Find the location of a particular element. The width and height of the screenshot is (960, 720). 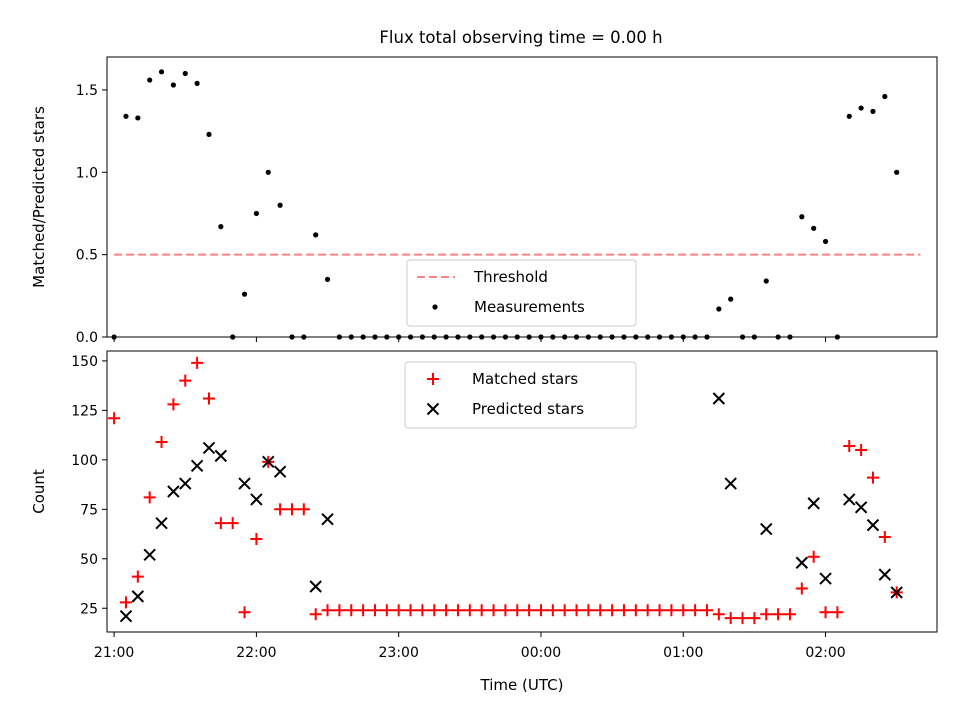

legend-swatch-measurements is located at coordinates (435, 307).